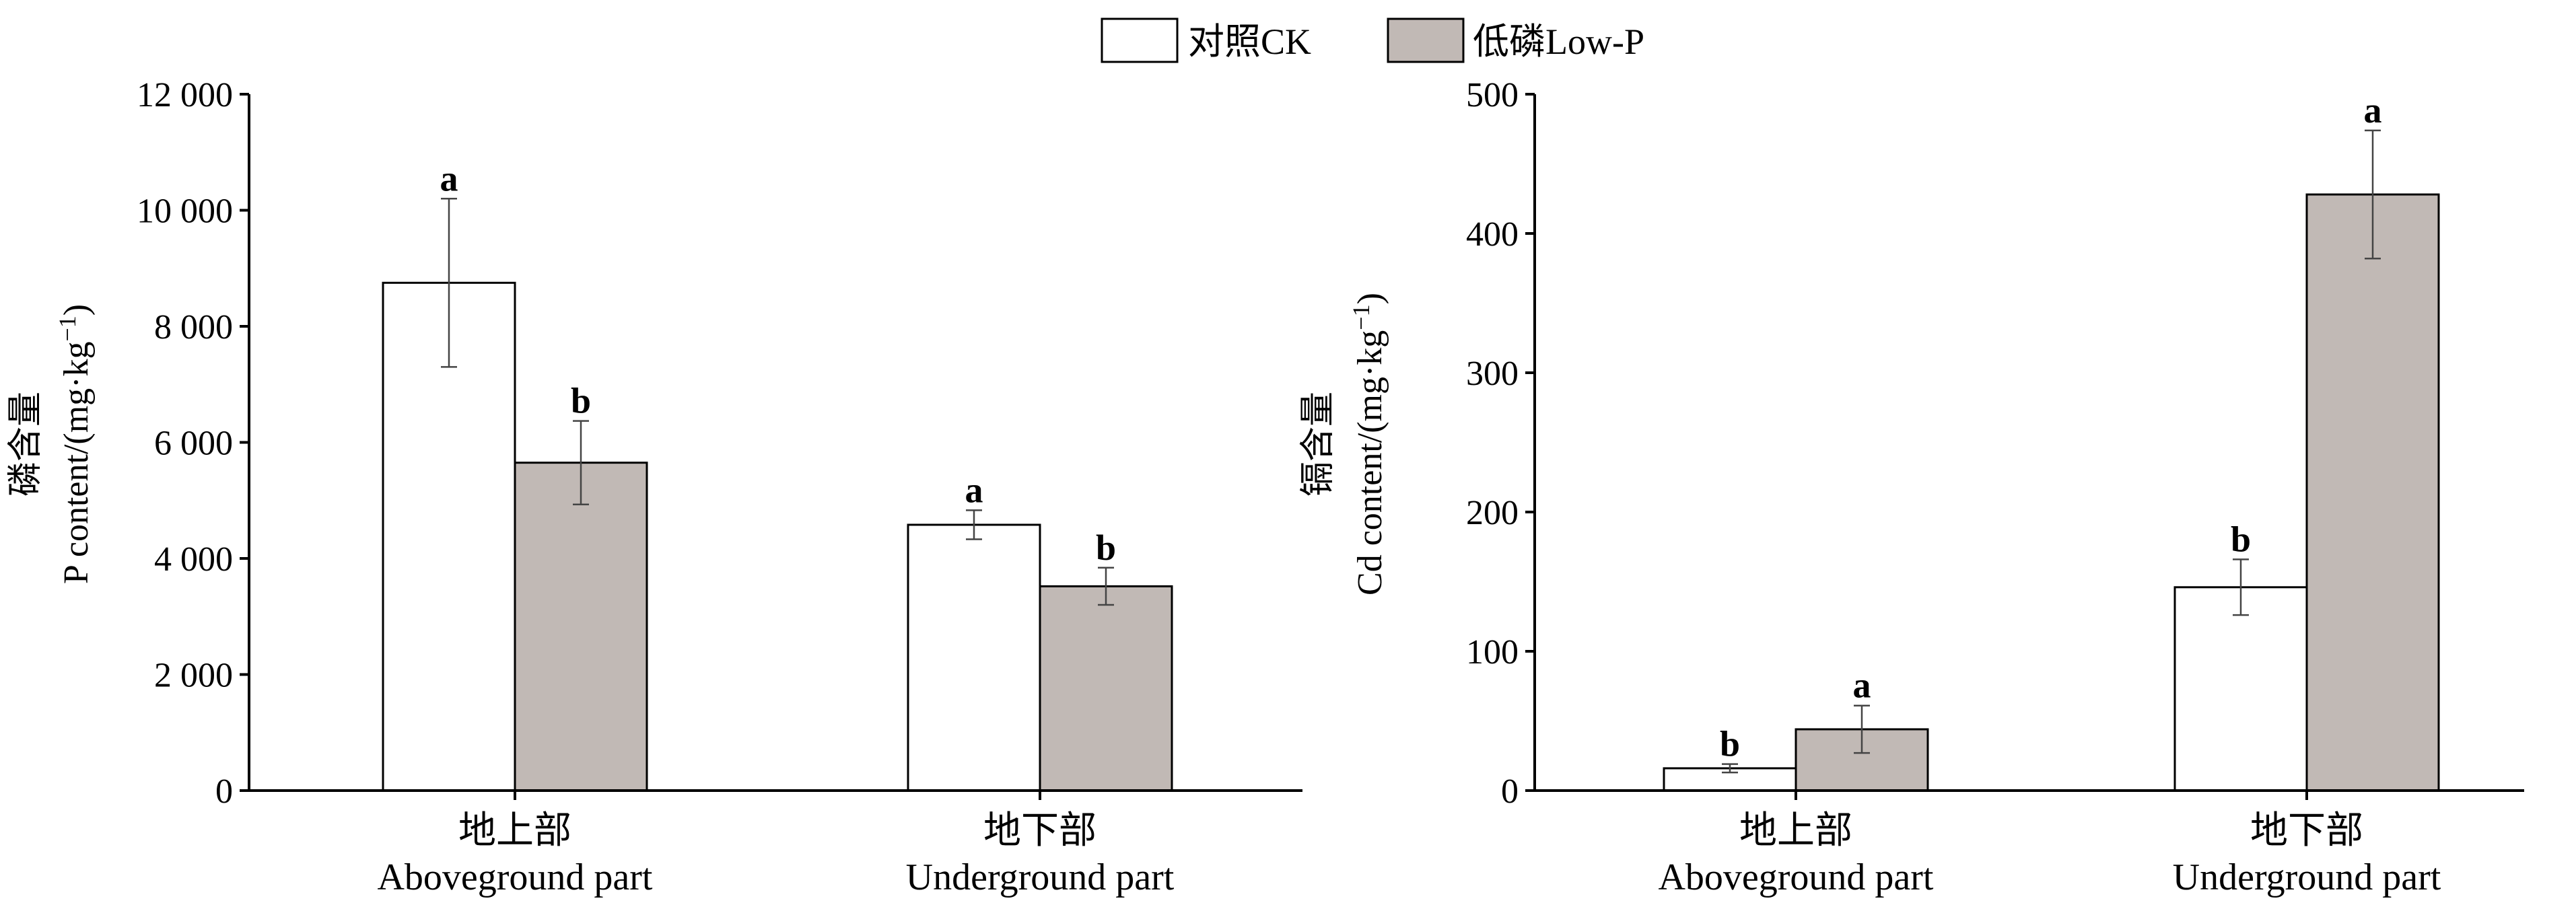 Image resolution: width=2576 pixels, height=911 pixels. Describe the element at coordinates (76, 464) in the screenshot. I see `y-axis-title-en-main: P content/(mg·kg` at that location.